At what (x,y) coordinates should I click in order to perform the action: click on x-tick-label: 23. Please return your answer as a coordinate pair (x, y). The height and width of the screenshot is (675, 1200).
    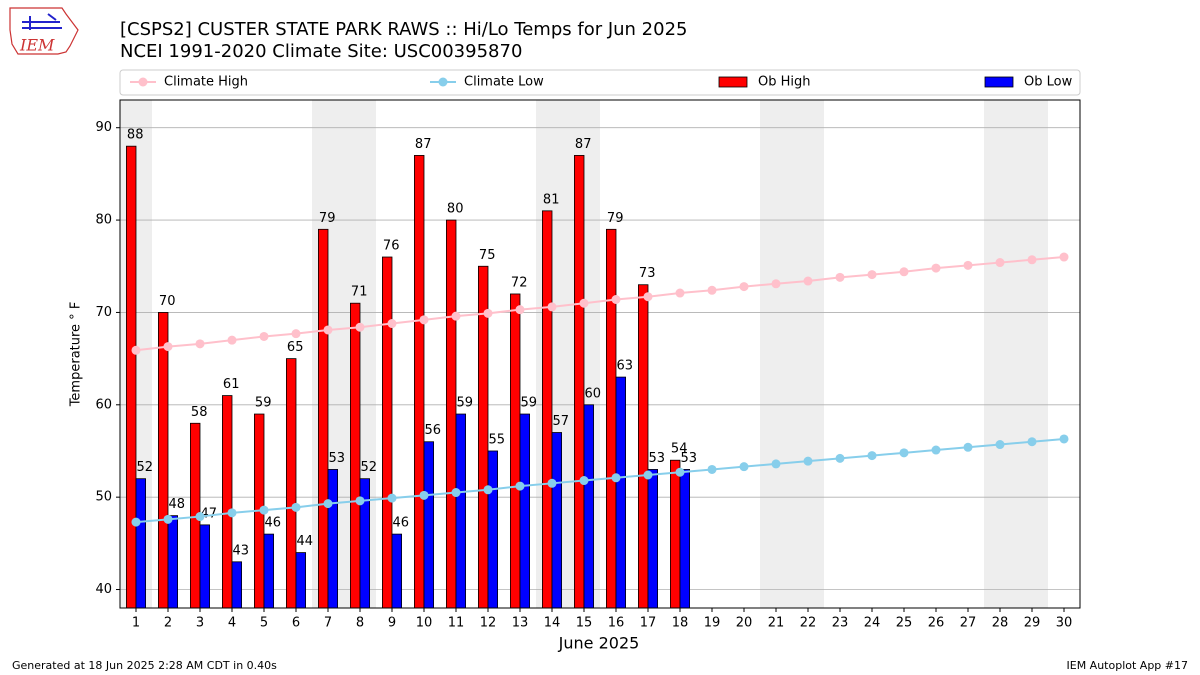
    Looking at the image, I should click on (840, 623).